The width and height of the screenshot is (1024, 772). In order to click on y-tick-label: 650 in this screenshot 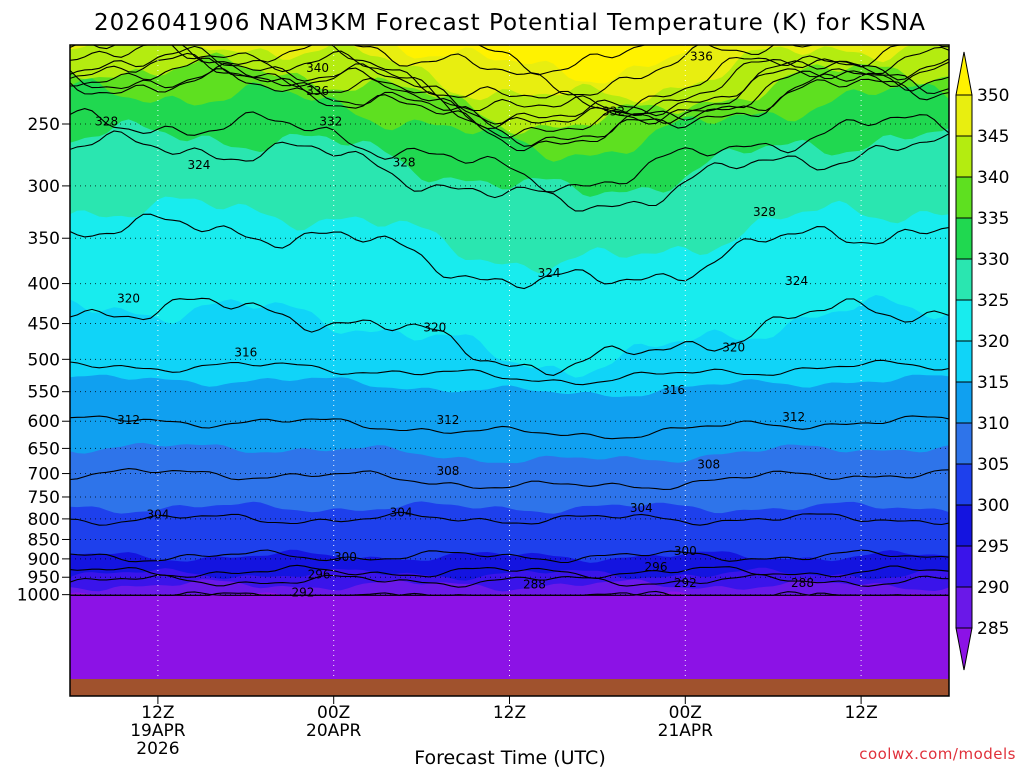, I will do `click(44, 449)`.